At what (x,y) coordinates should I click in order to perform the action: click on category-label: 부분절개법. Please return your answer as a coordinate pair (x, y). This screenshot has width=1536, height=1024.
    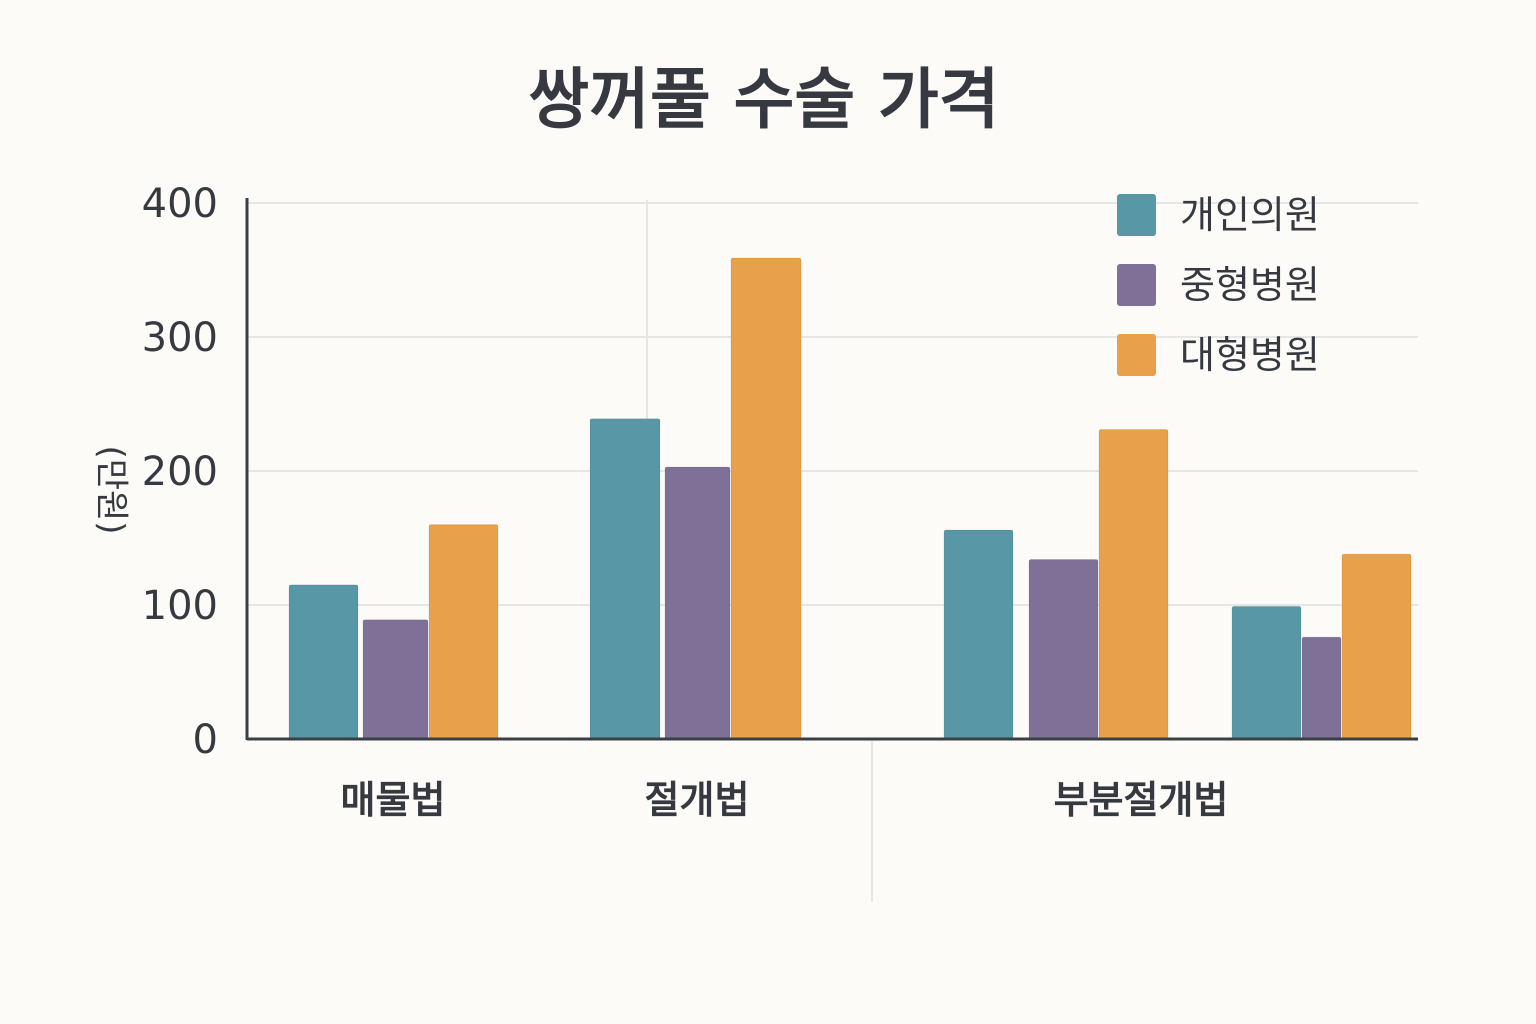
    Looking at the image, I should click on (1141, 800).